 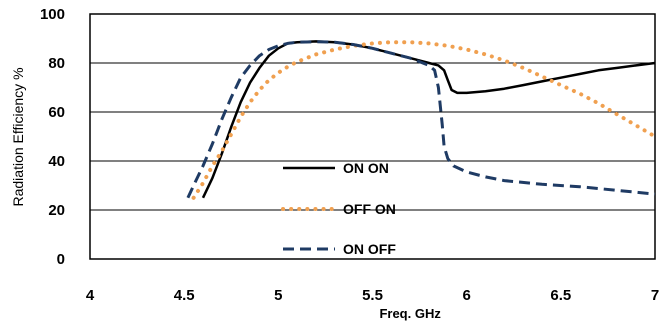 I want to click on y-tick-labels: 0 20 40 60 80 100, so click(x=52, y=137).